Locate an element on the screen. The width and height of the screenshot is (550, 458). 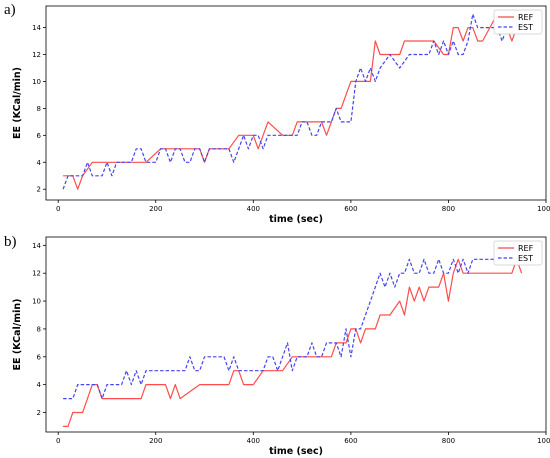
panel-a-label: a) is located at coordinates (10, 10).